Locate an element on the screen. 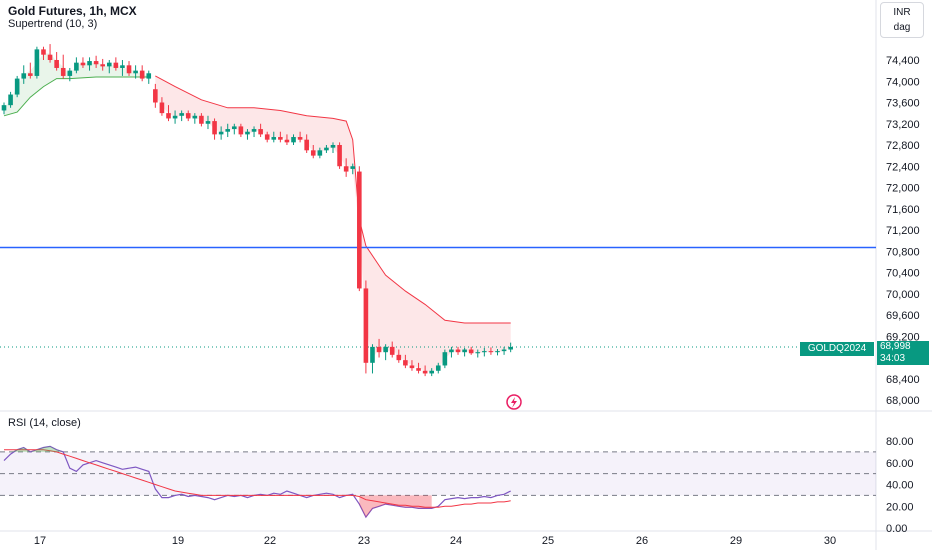 This screenshot has height=550, width=932. currency-scale-button: INR dag is located at coordinates (902, 20).